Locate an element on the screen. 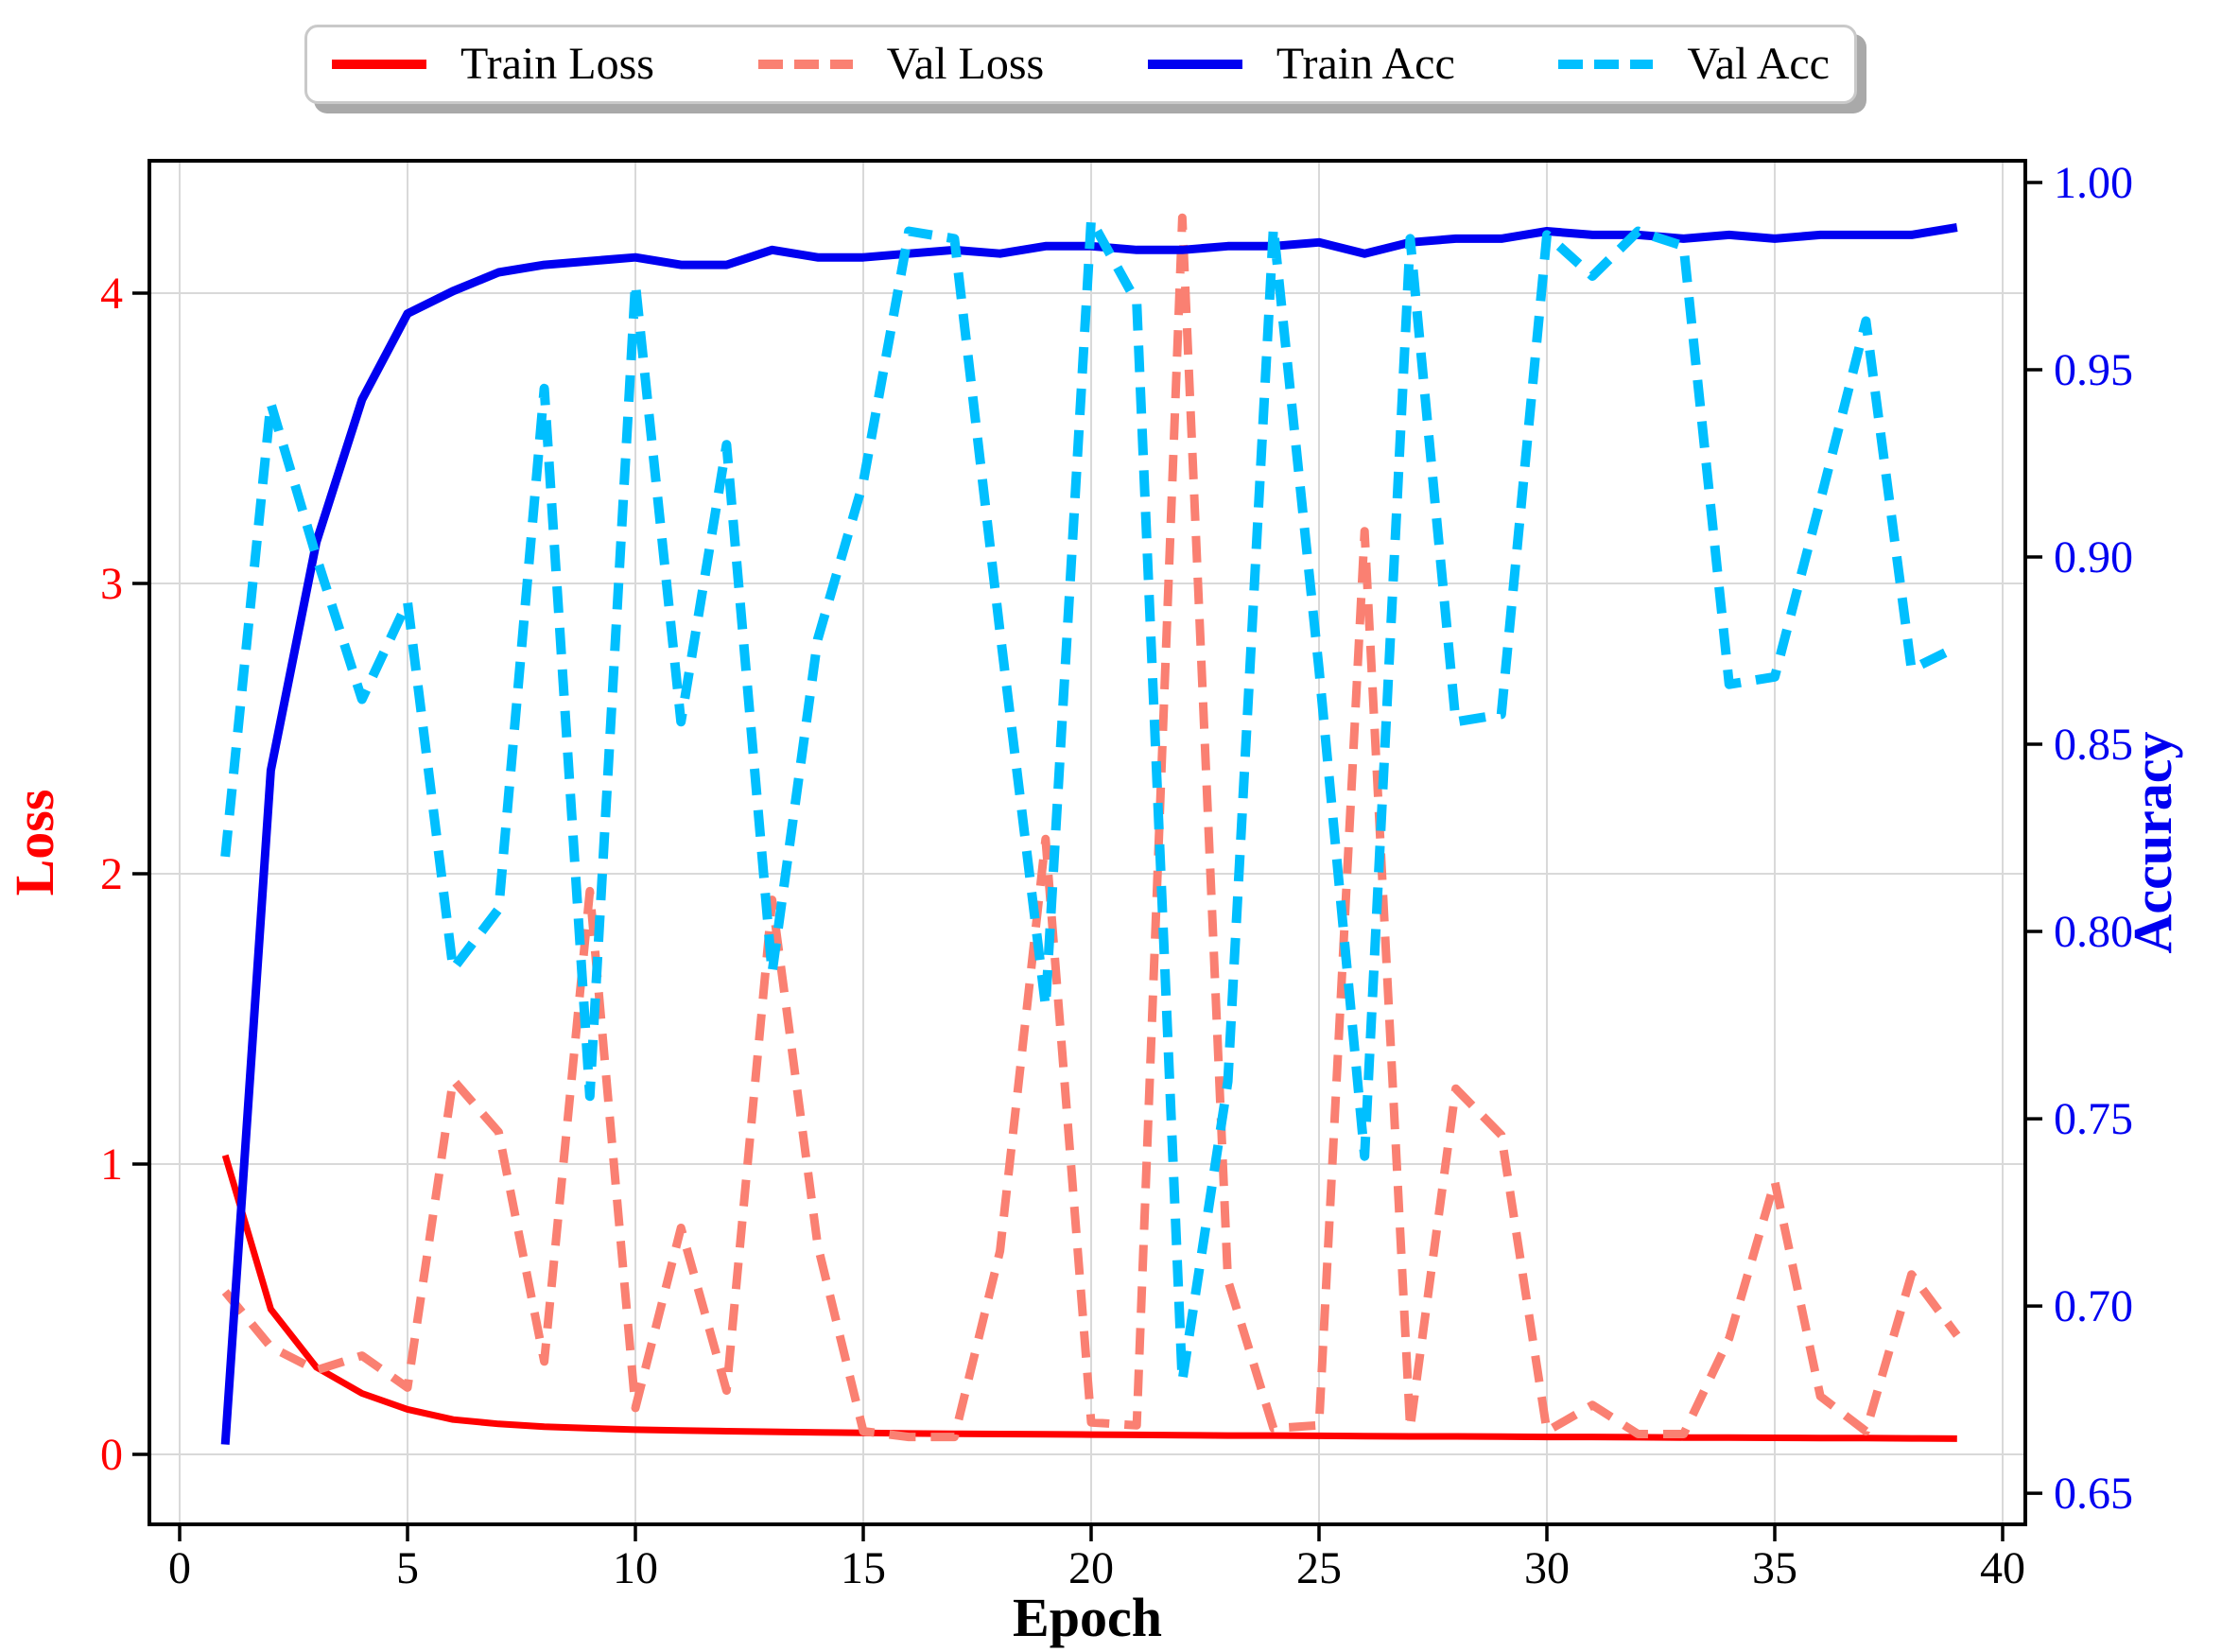 This screenshot has width=2222, height=1652. x-tick-label: 25 is located at coordinates (1319, 1568).